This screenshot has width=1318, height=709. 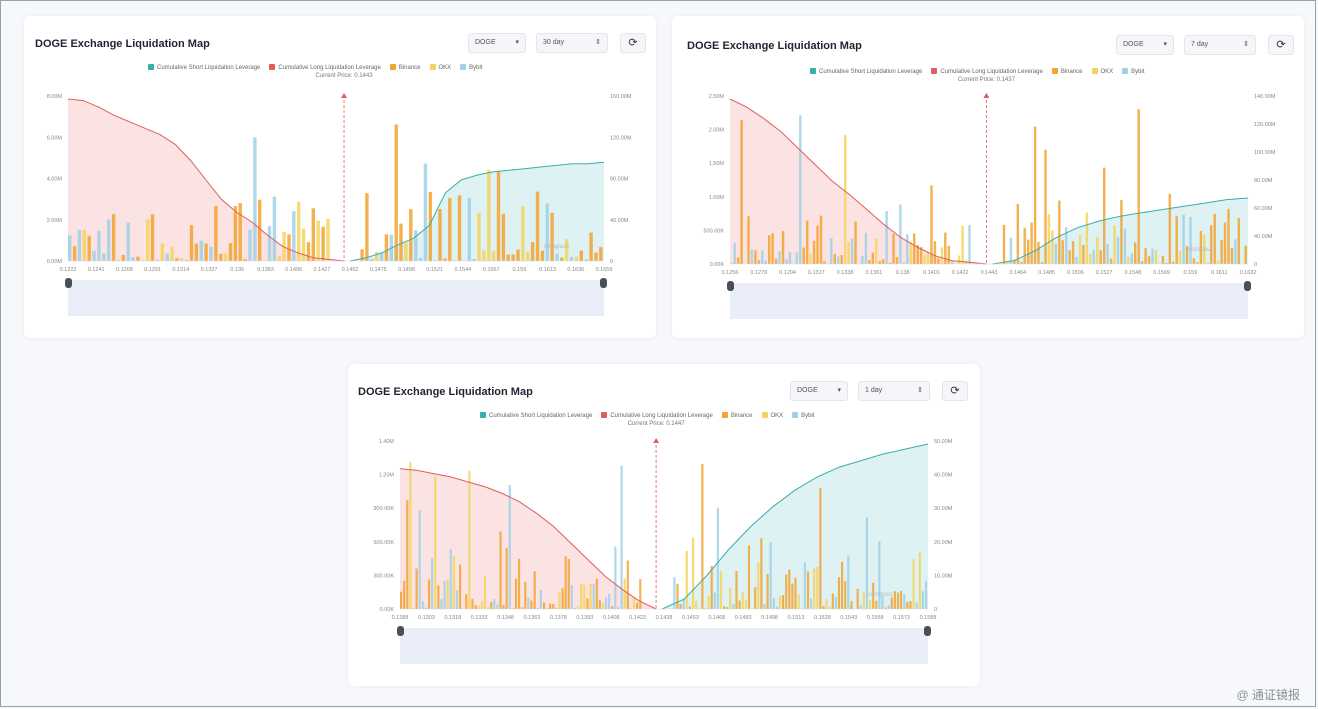 I want to click on zoom-range-slider, so click(x=336, y=298).